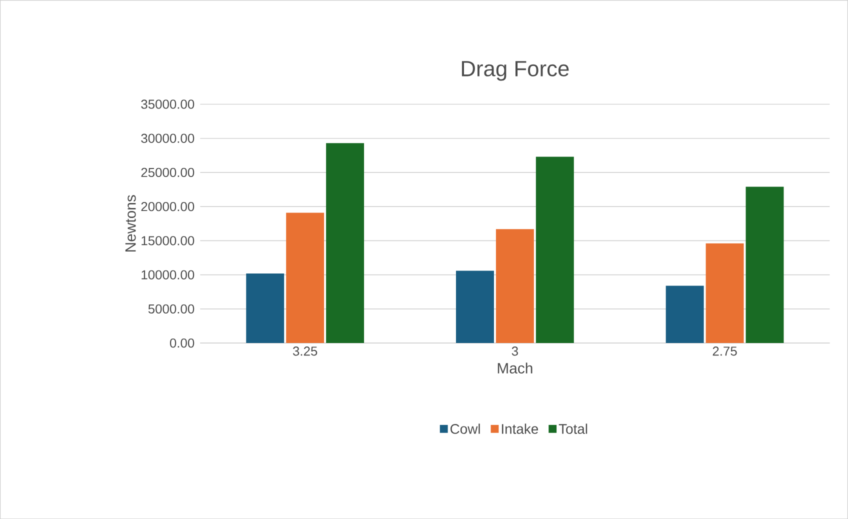  I want to click on y-tick-label: 0.00, so click(182, 343).